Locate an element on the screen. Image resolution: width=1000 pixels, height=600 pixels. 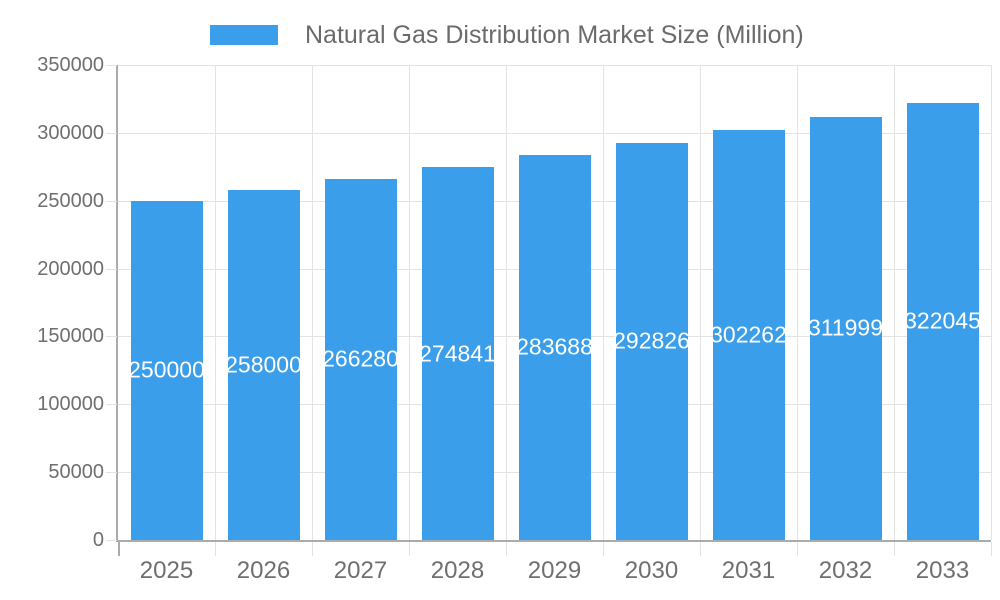
y-axis-tick-label: 300000 is located at coordinates (70, 132).